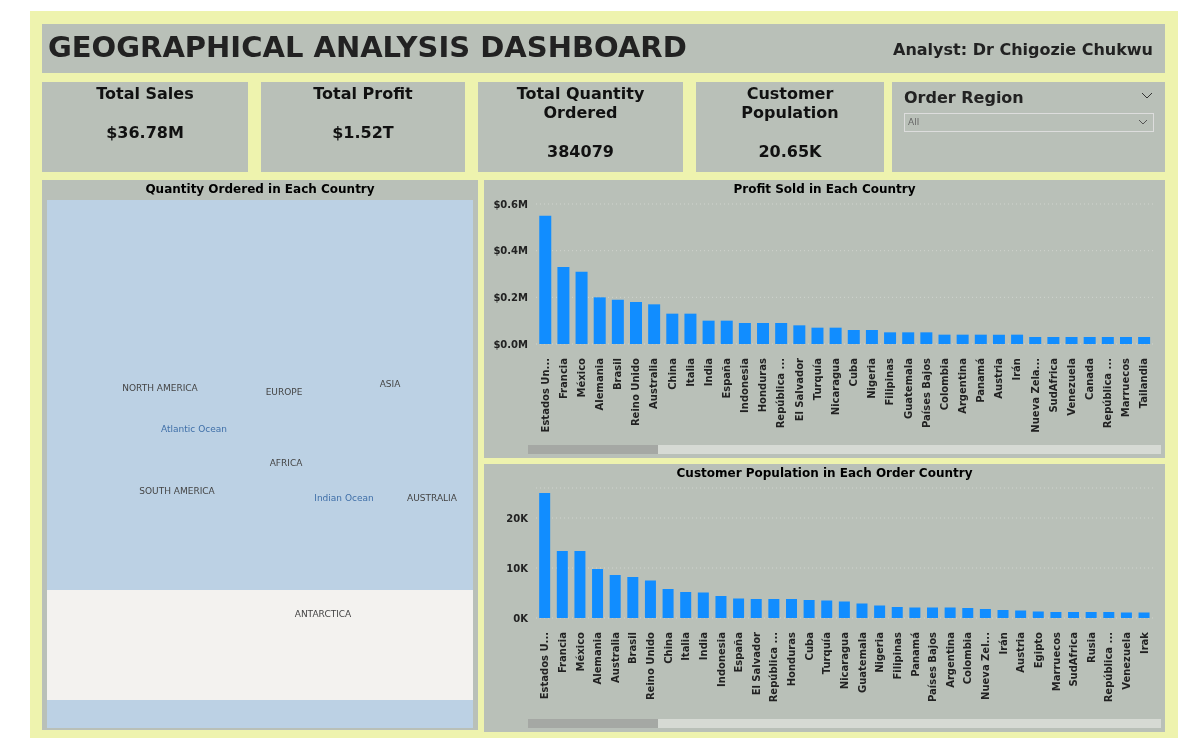 The image size is (1200, 745). Describe the element at coordinates (194, 429) in the screenshot. I see `text: Atlantic Ocean` at that location.